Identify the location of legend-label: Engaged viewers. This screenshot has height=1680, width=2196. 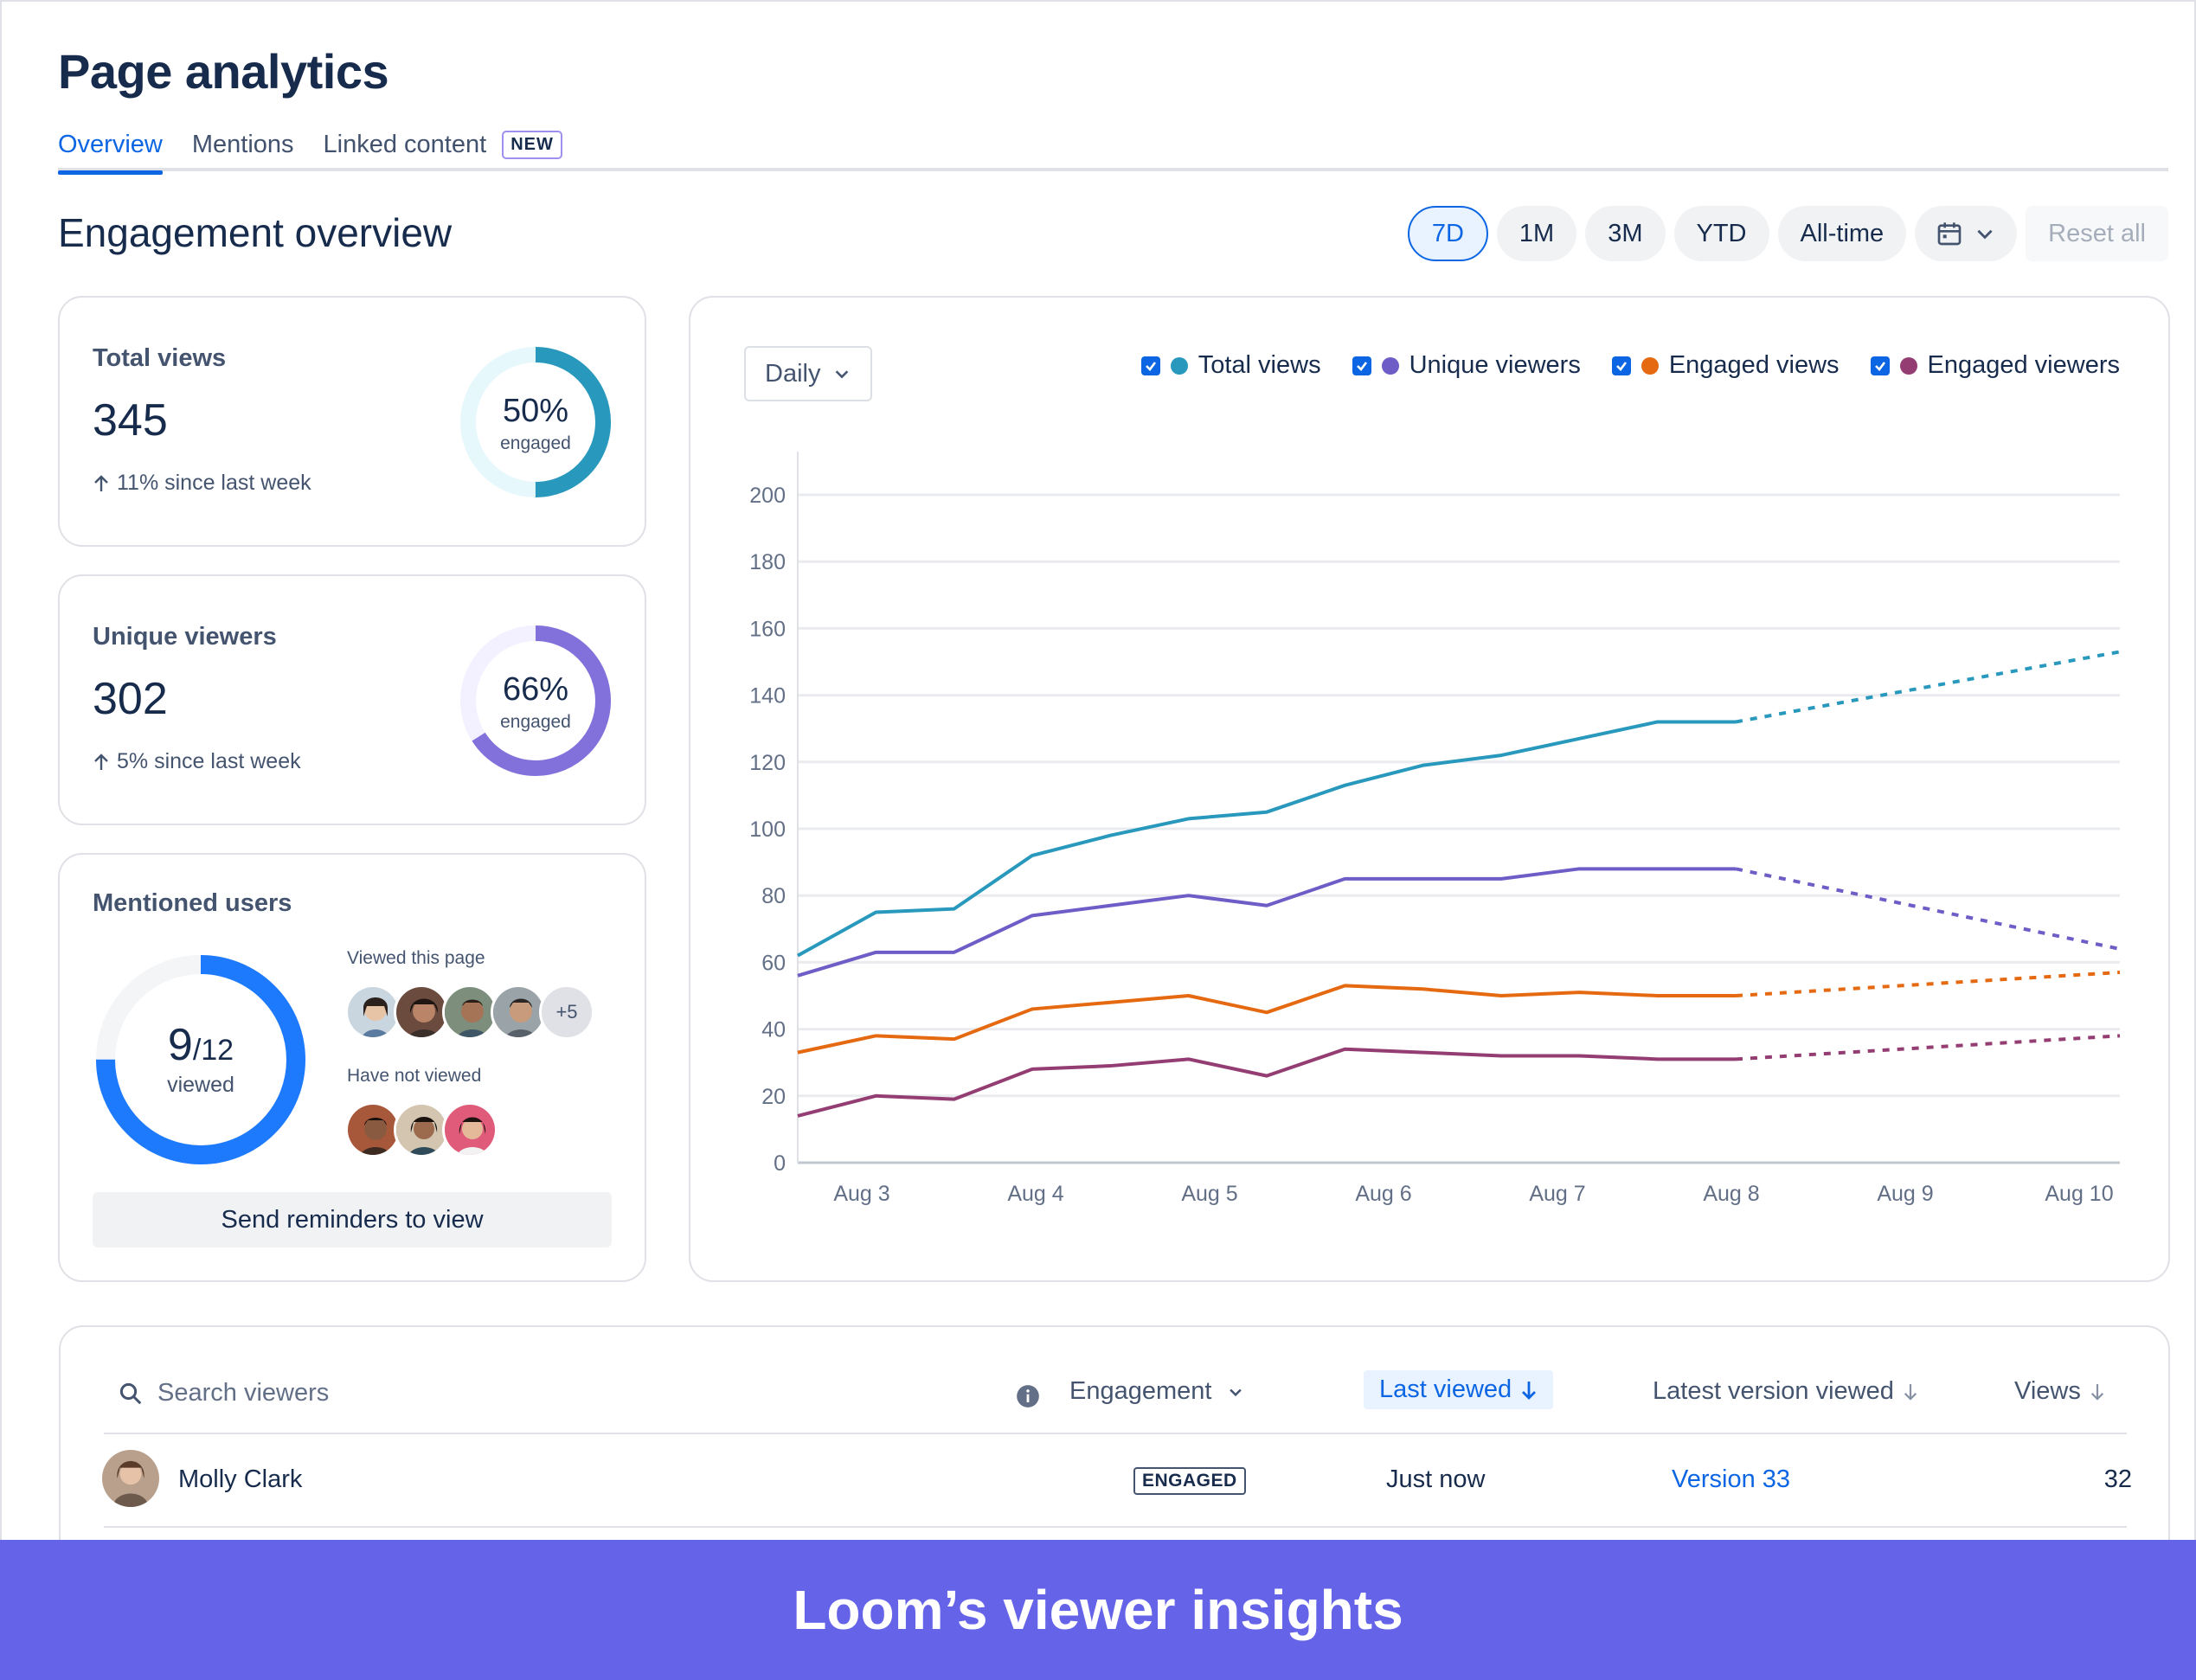
(2023, 365).